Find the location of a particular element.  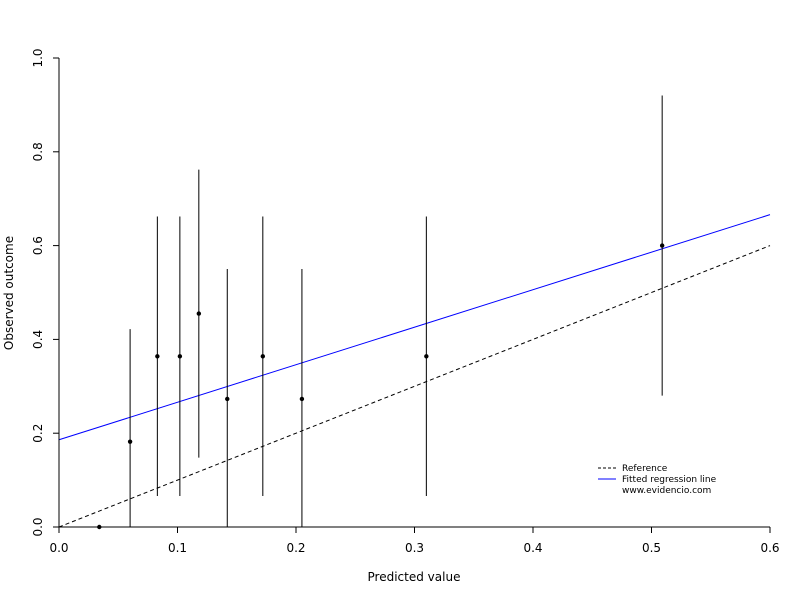

x-axis-ticks: 0.0 0.1 0.2 0.3 0.4 0.5 0.6 is located at coordinates (414, 541).